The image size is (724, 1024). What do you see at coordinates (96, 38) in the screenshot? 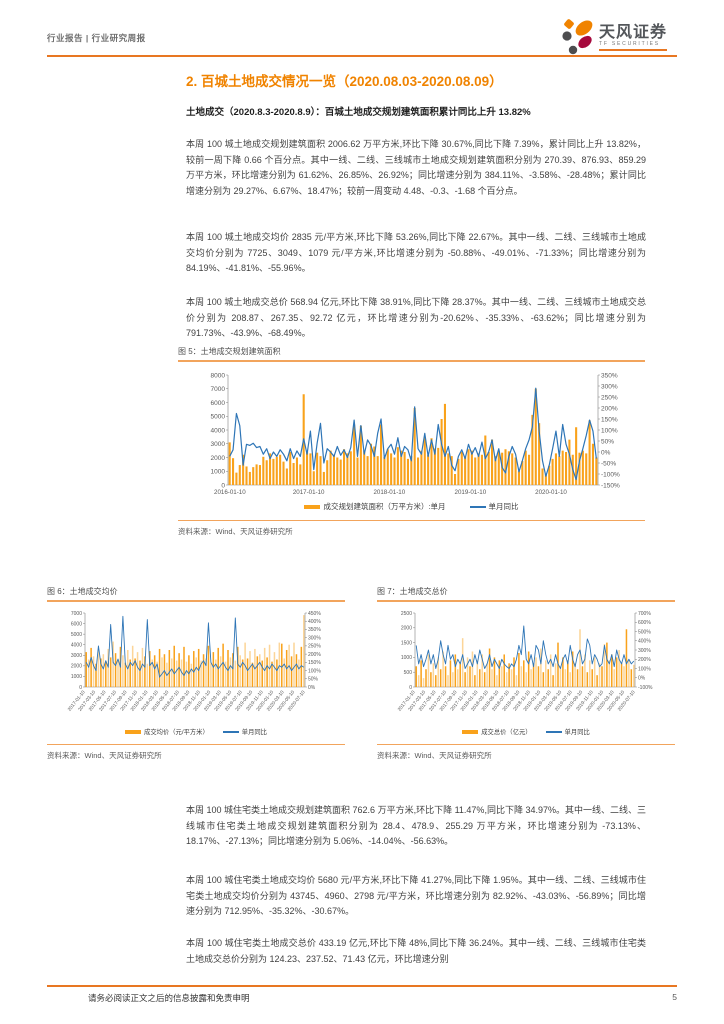
I see `breadcrumb: 行业报告 | 行业研究周报` at bounding box center [96, 38].